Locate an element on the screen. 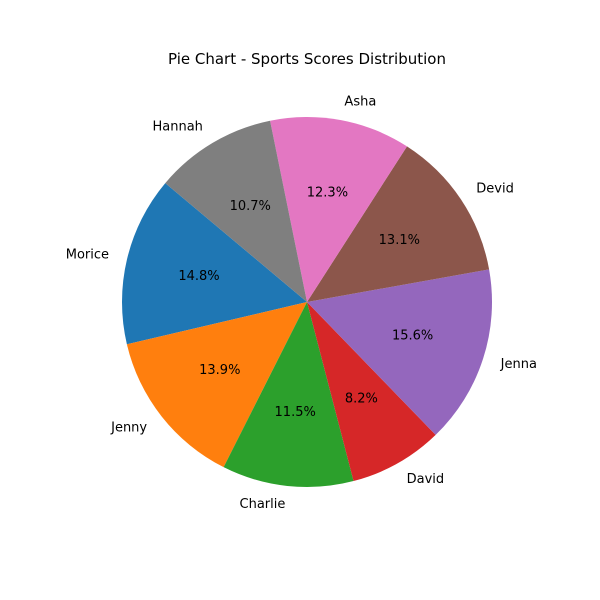 This screenshot has height=600, width=600. slice-label-charlie: Charlie is located at coordinates (263, 504).